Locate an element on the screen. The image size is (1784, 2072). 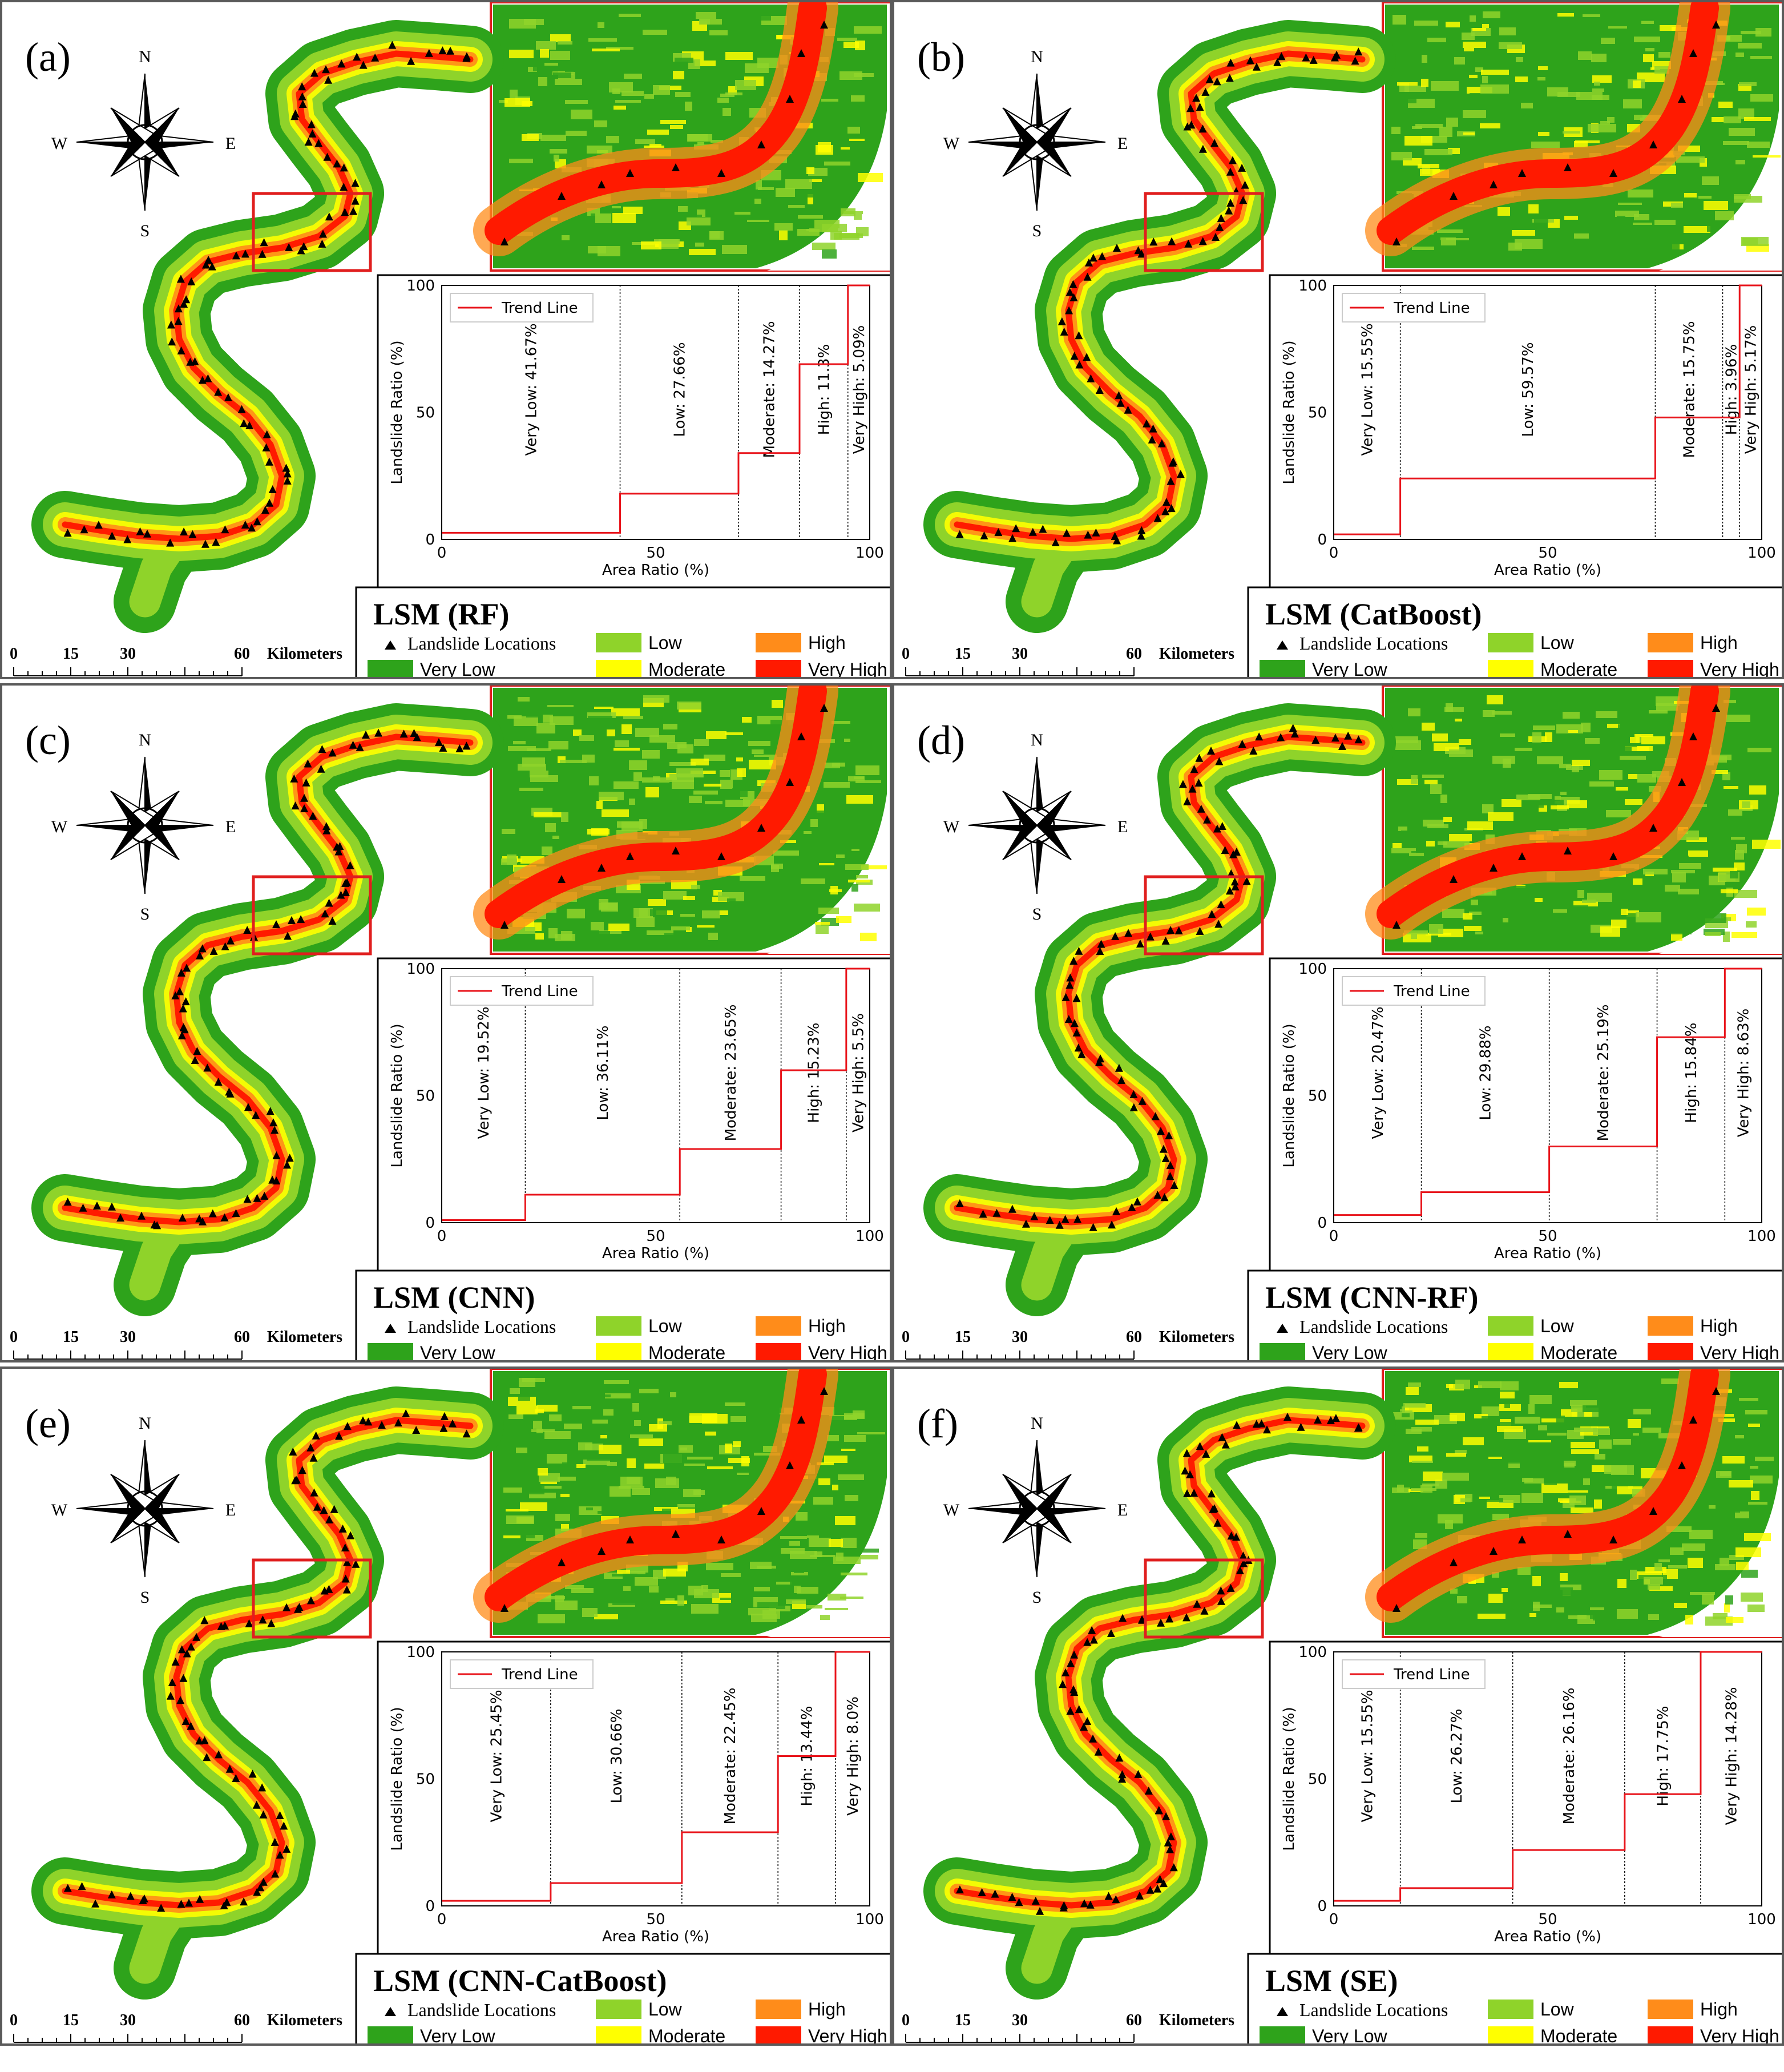
scale-tick-label: 30 is located at coordinates (1020, 654).